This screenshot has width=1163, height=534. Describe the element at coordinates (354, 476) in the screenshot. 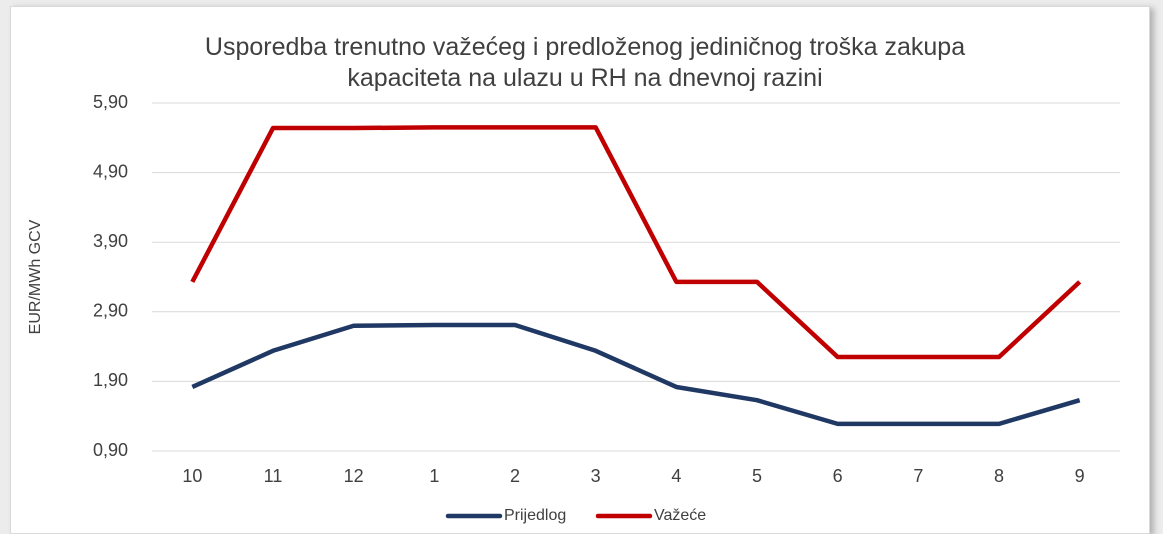

I see `x-tick-label: 12` at that location.